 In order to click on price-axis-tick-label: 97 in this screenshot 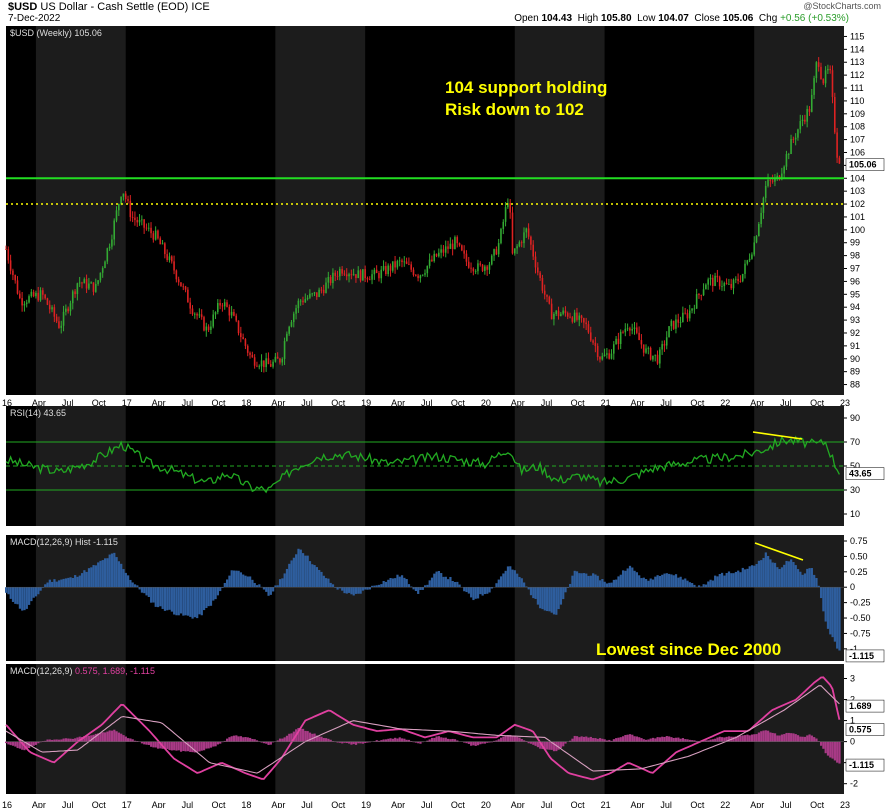, I will do `click(855, 269)`.